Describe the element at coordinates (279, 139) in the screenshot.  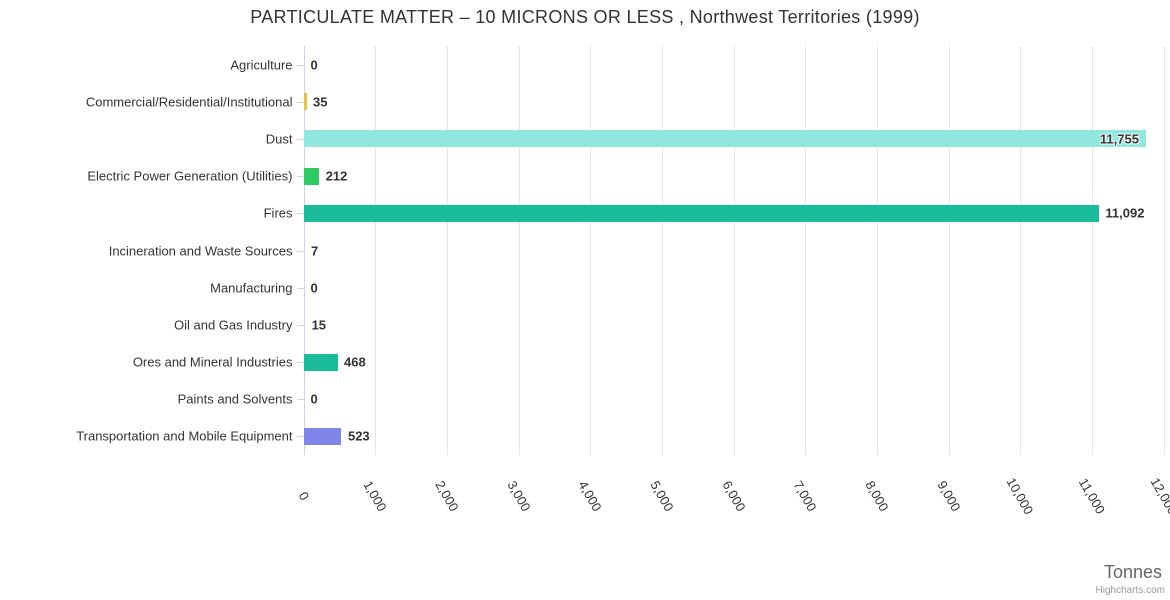
I see `category-label: Dust` at that location.